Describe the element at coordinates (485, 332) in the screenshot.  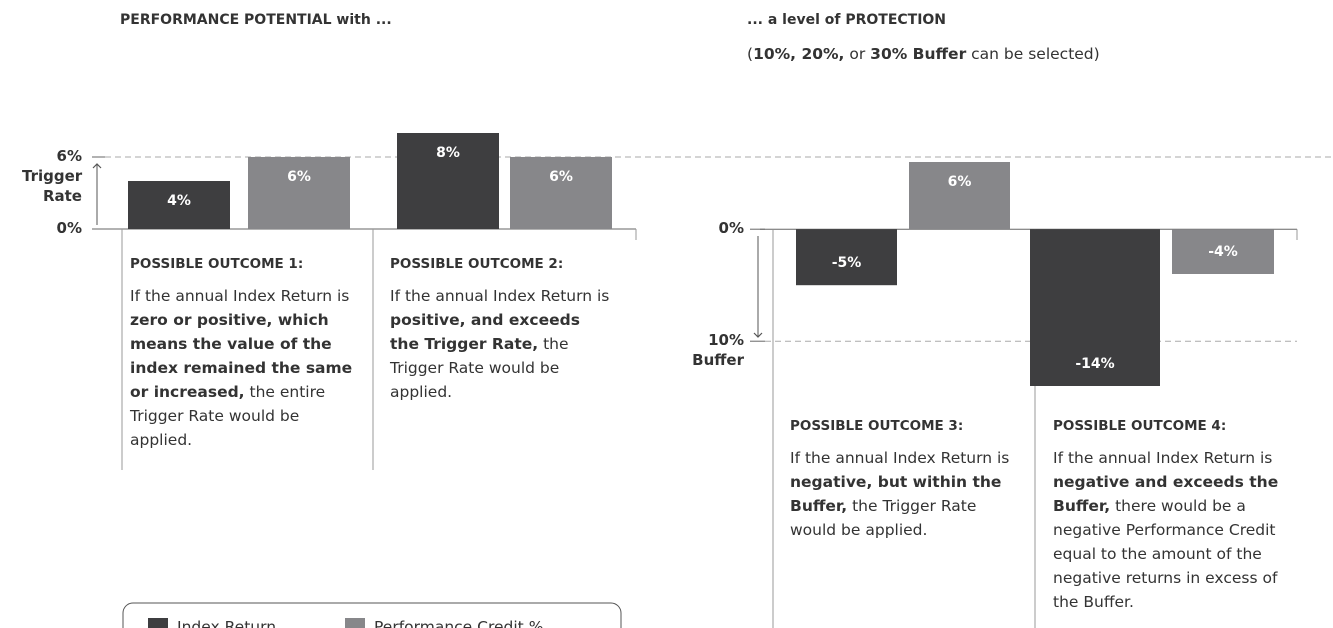
I see `text-run: positive, and exceeds the Trigger Rate,` at that location.